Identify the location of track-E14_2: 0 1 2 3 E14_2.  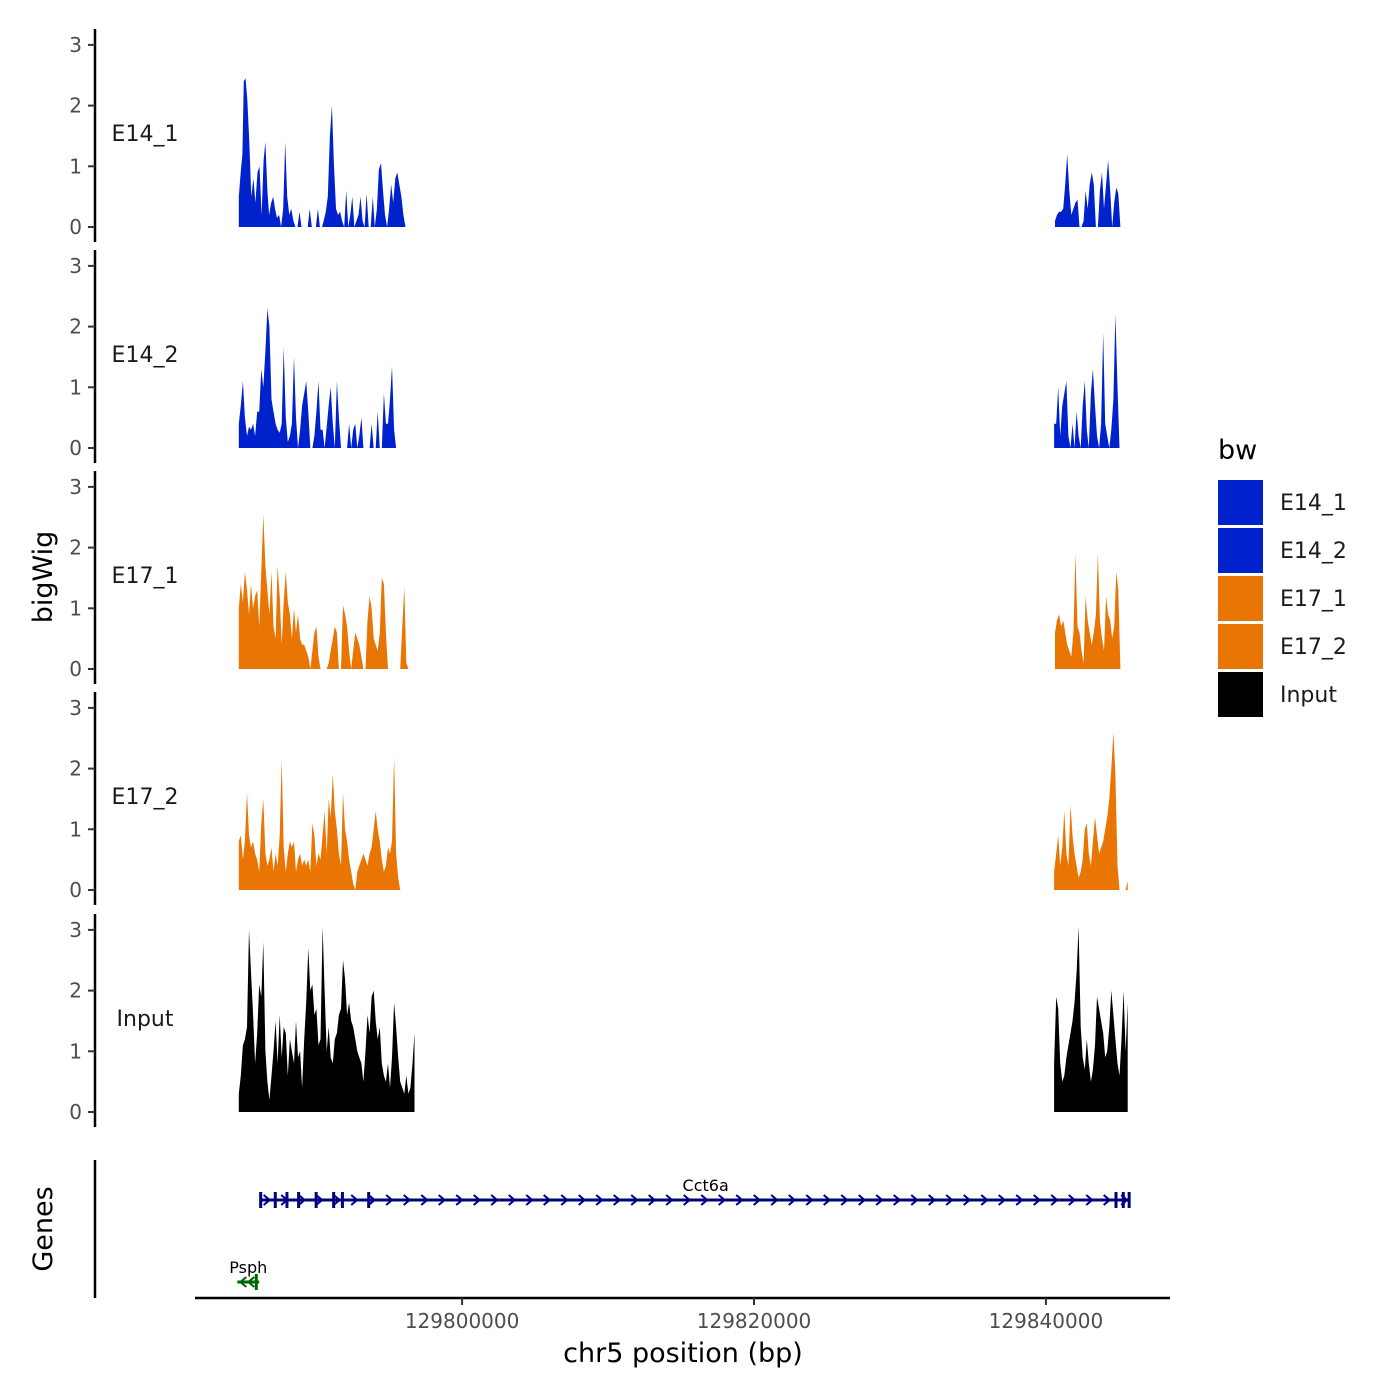
(598, 356).